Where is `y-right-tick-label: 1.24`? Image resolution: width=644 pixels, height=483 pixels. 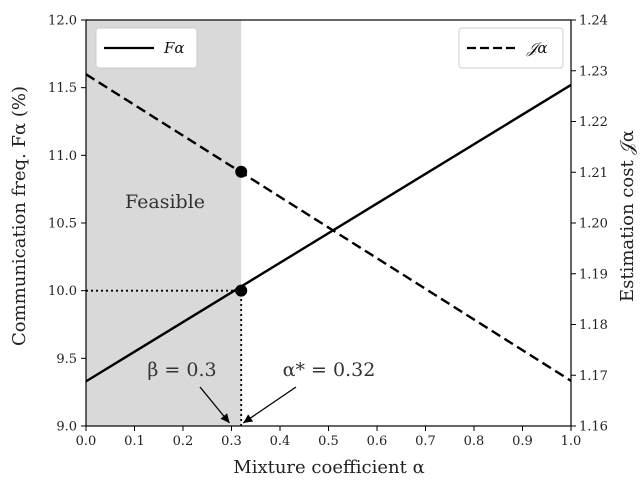 y-right-tick-label: 1.24 is located at coordinates (593, 21).